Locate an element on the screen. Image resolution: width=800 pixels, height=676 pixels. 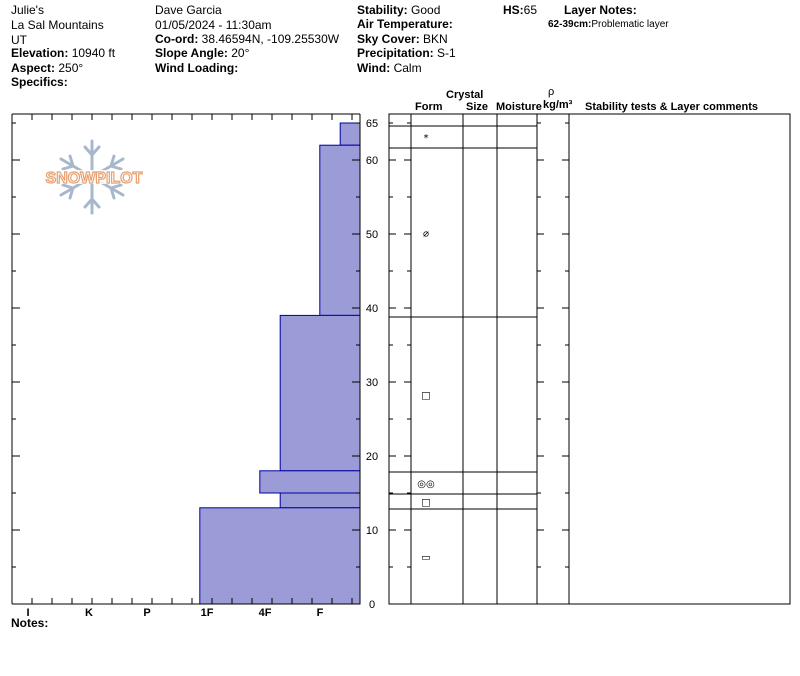
notes-label: Notes: is located at coordinates (30, 623).